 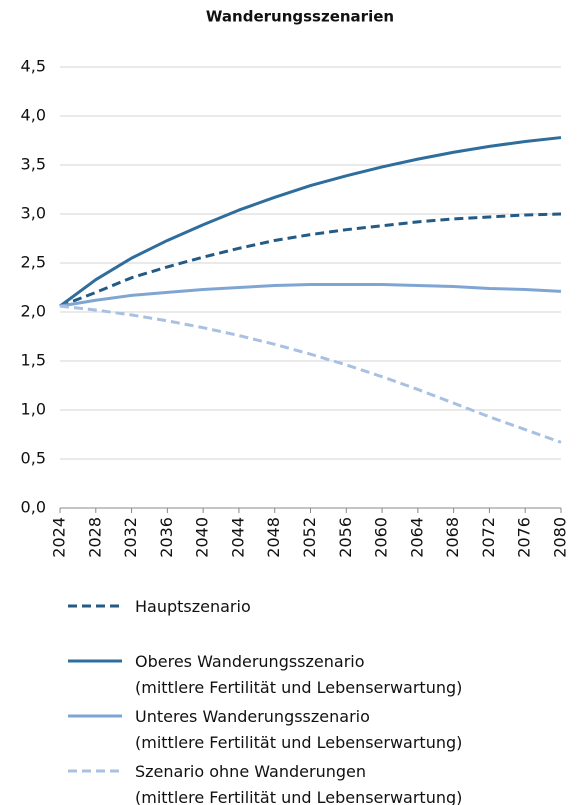 I want to click on chart-title: Wanderungsszenarien, so click(x=300, y=17).